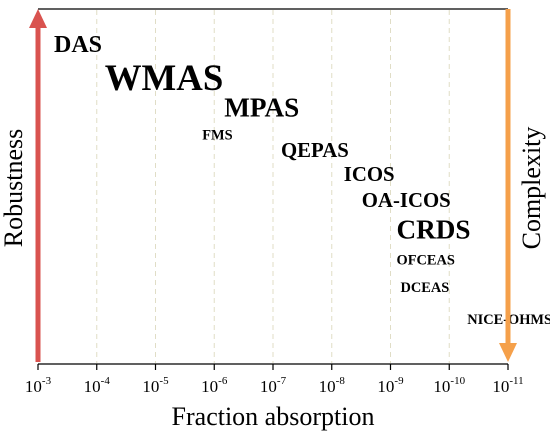 This screenshot has height=440, width=550. Describe the element at coordinates (332, 385) in the screenshot. I see `x-tick-label: 10⁻⁸` at that location.